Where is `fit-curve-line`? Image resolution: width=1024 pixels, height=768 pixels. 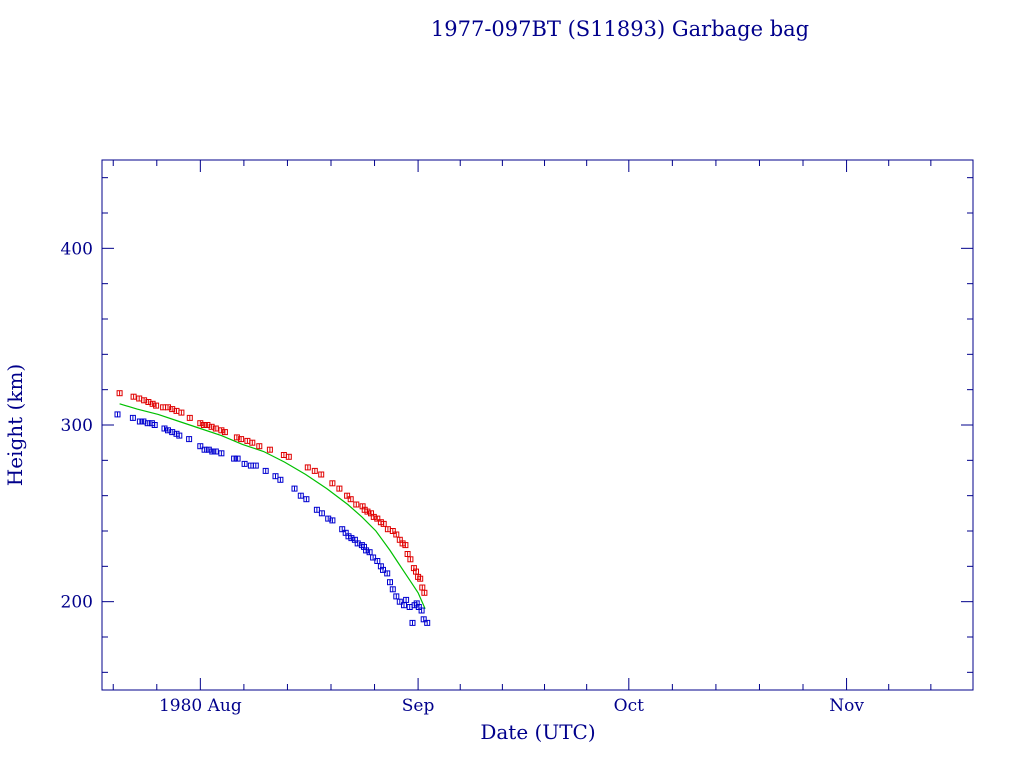 fit-curve-line is located at coordinates (272, 506).